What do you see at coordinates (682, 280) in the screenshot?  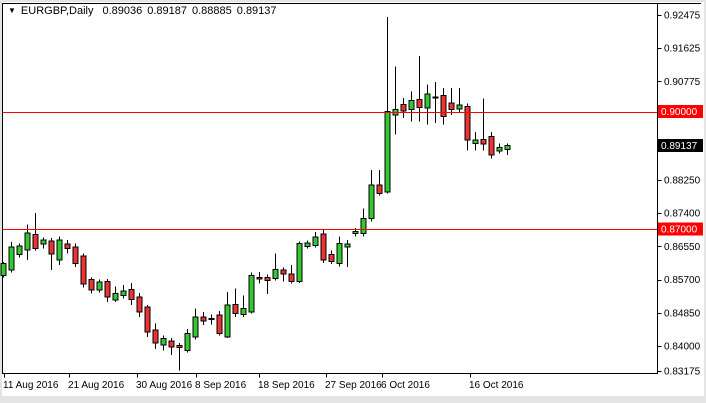 I see `price-tick-label: 0.85700` at bounding box center [682, 280].